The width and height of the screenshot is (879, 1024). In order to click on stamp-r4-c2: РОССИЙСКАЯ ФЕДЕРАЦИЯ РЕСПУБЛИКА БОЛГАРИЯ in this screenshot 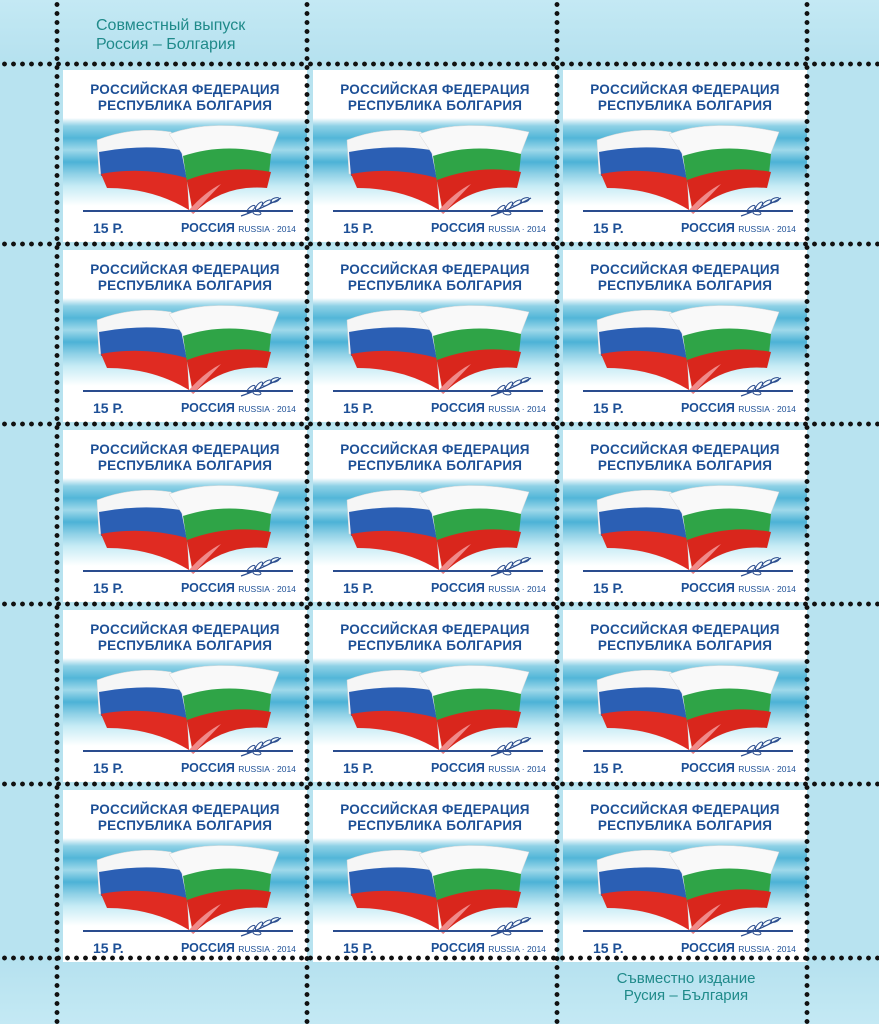, I will do `click(435, 696)`.